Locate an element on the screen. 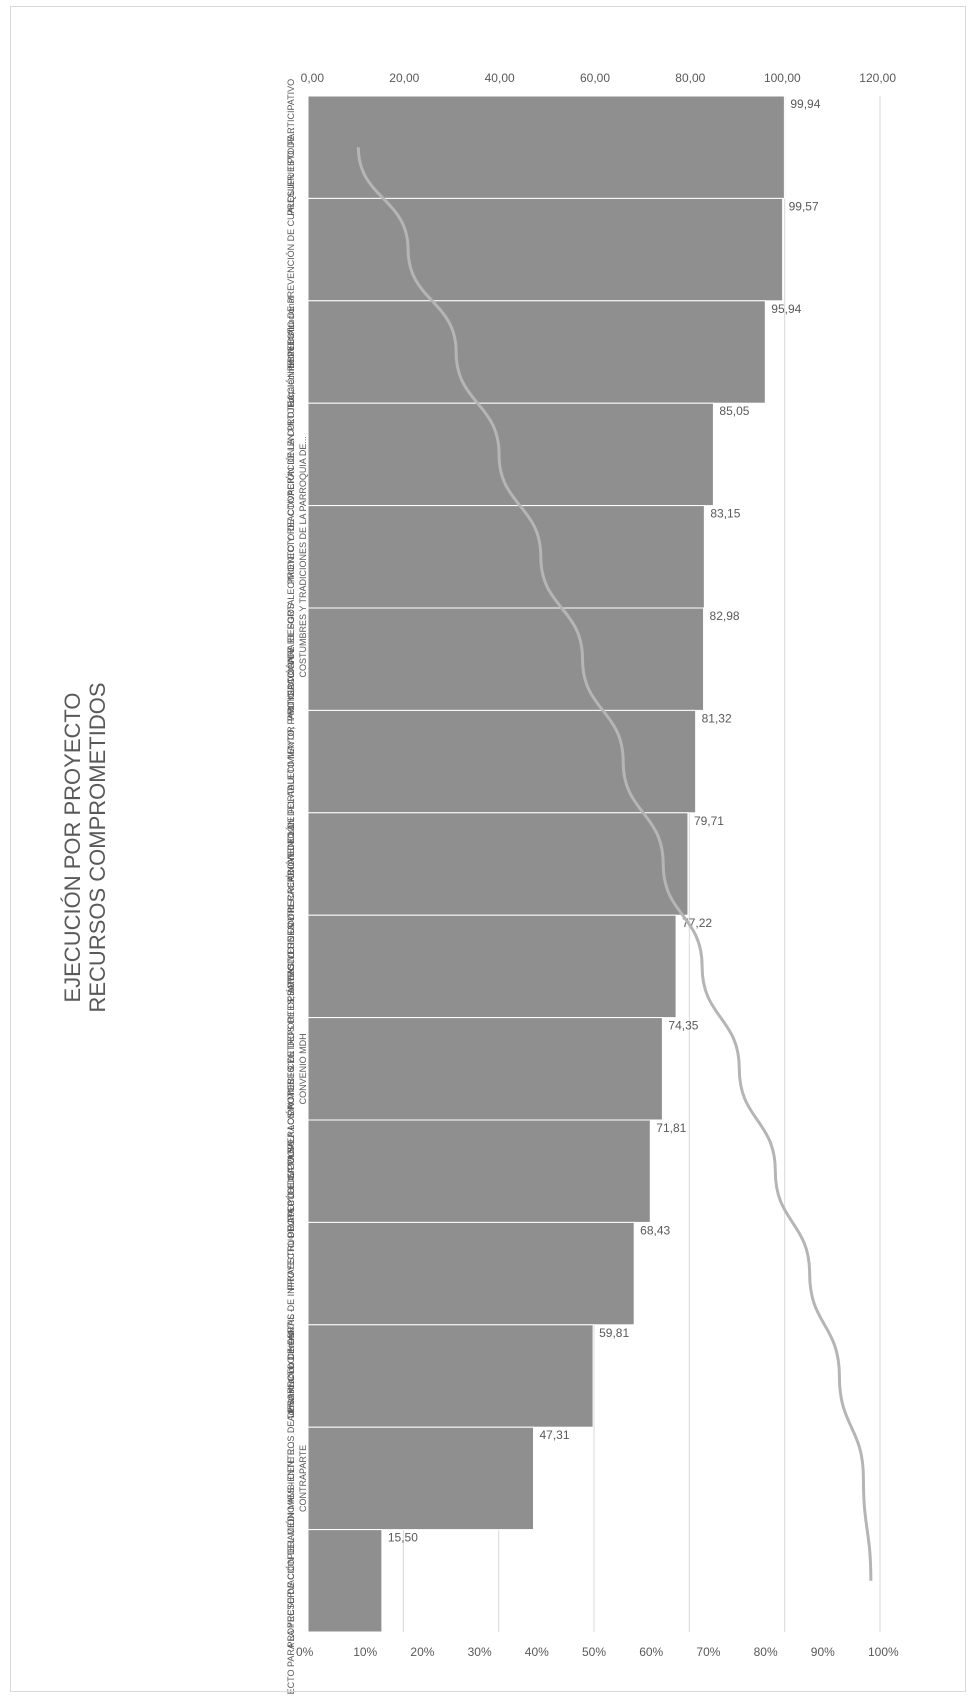  y-tick-label: 60,00 is located at coordinates (595, 78).